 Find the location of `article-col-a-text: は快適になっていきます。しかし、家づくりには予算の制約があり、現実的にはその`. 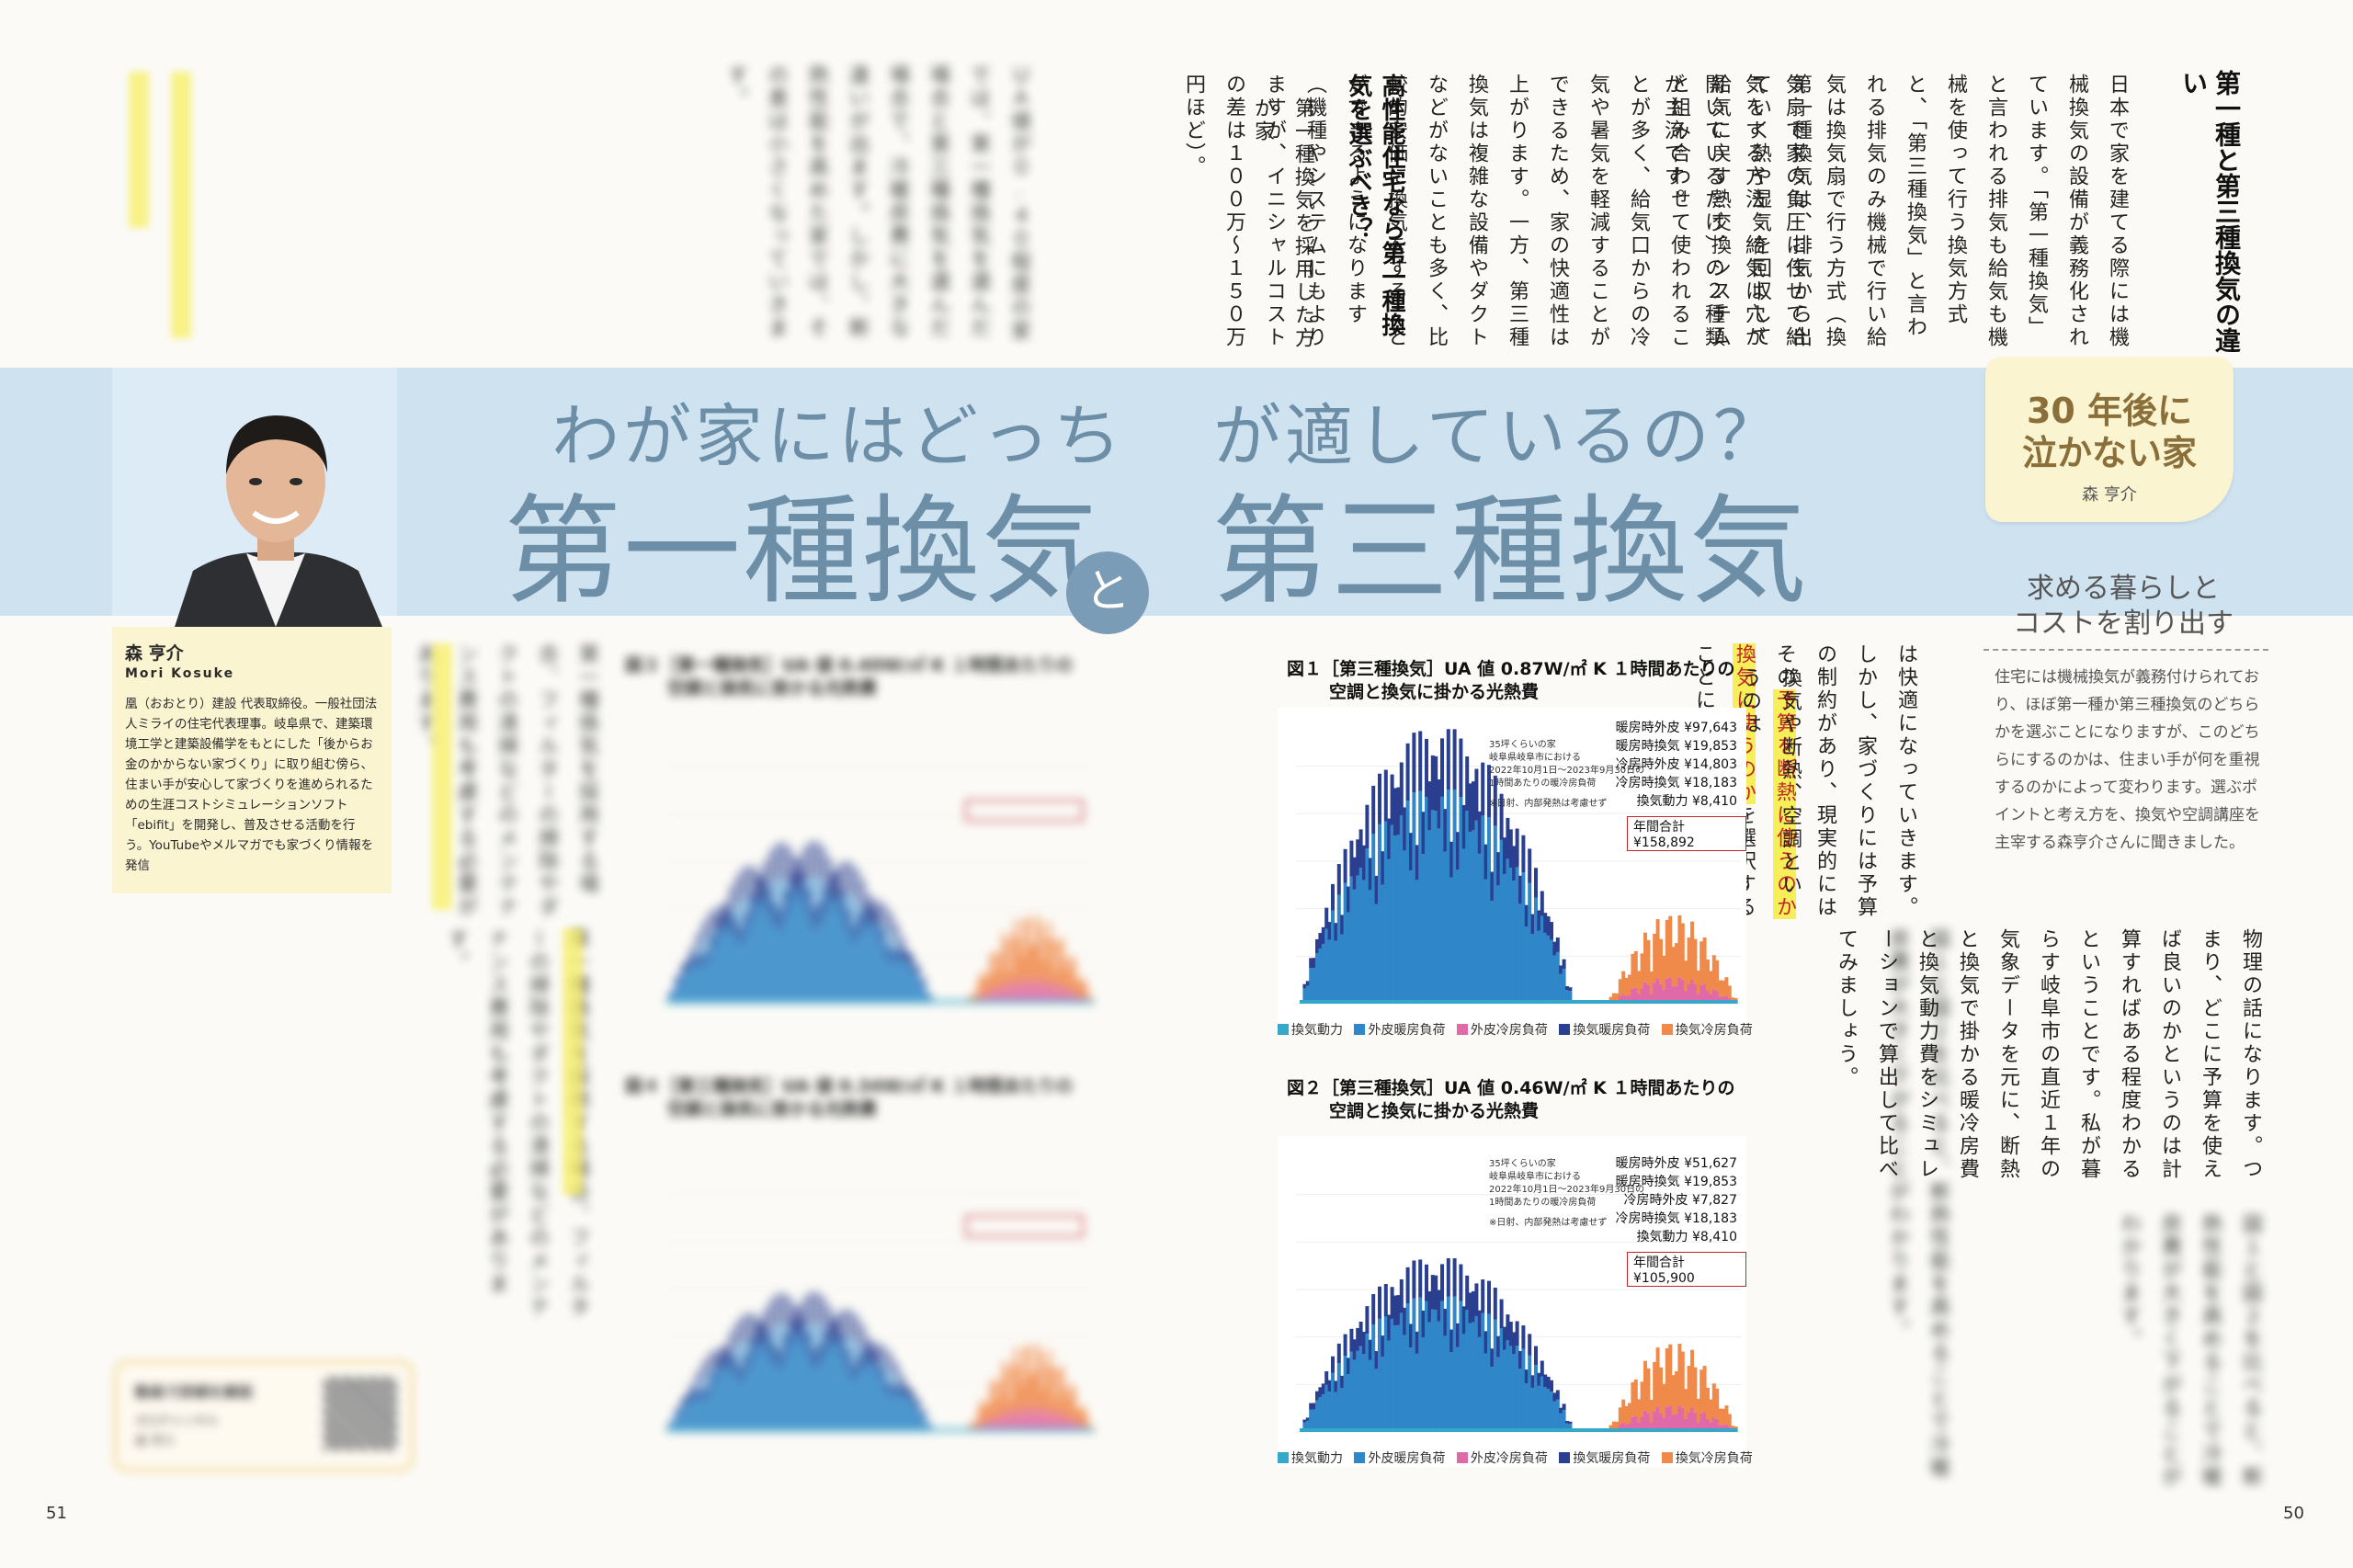

article-col-a-text: は快適になっていきます。しかし、家づくりには予算の制約があり、現実的にはその is located at coordinates (1845, 781).